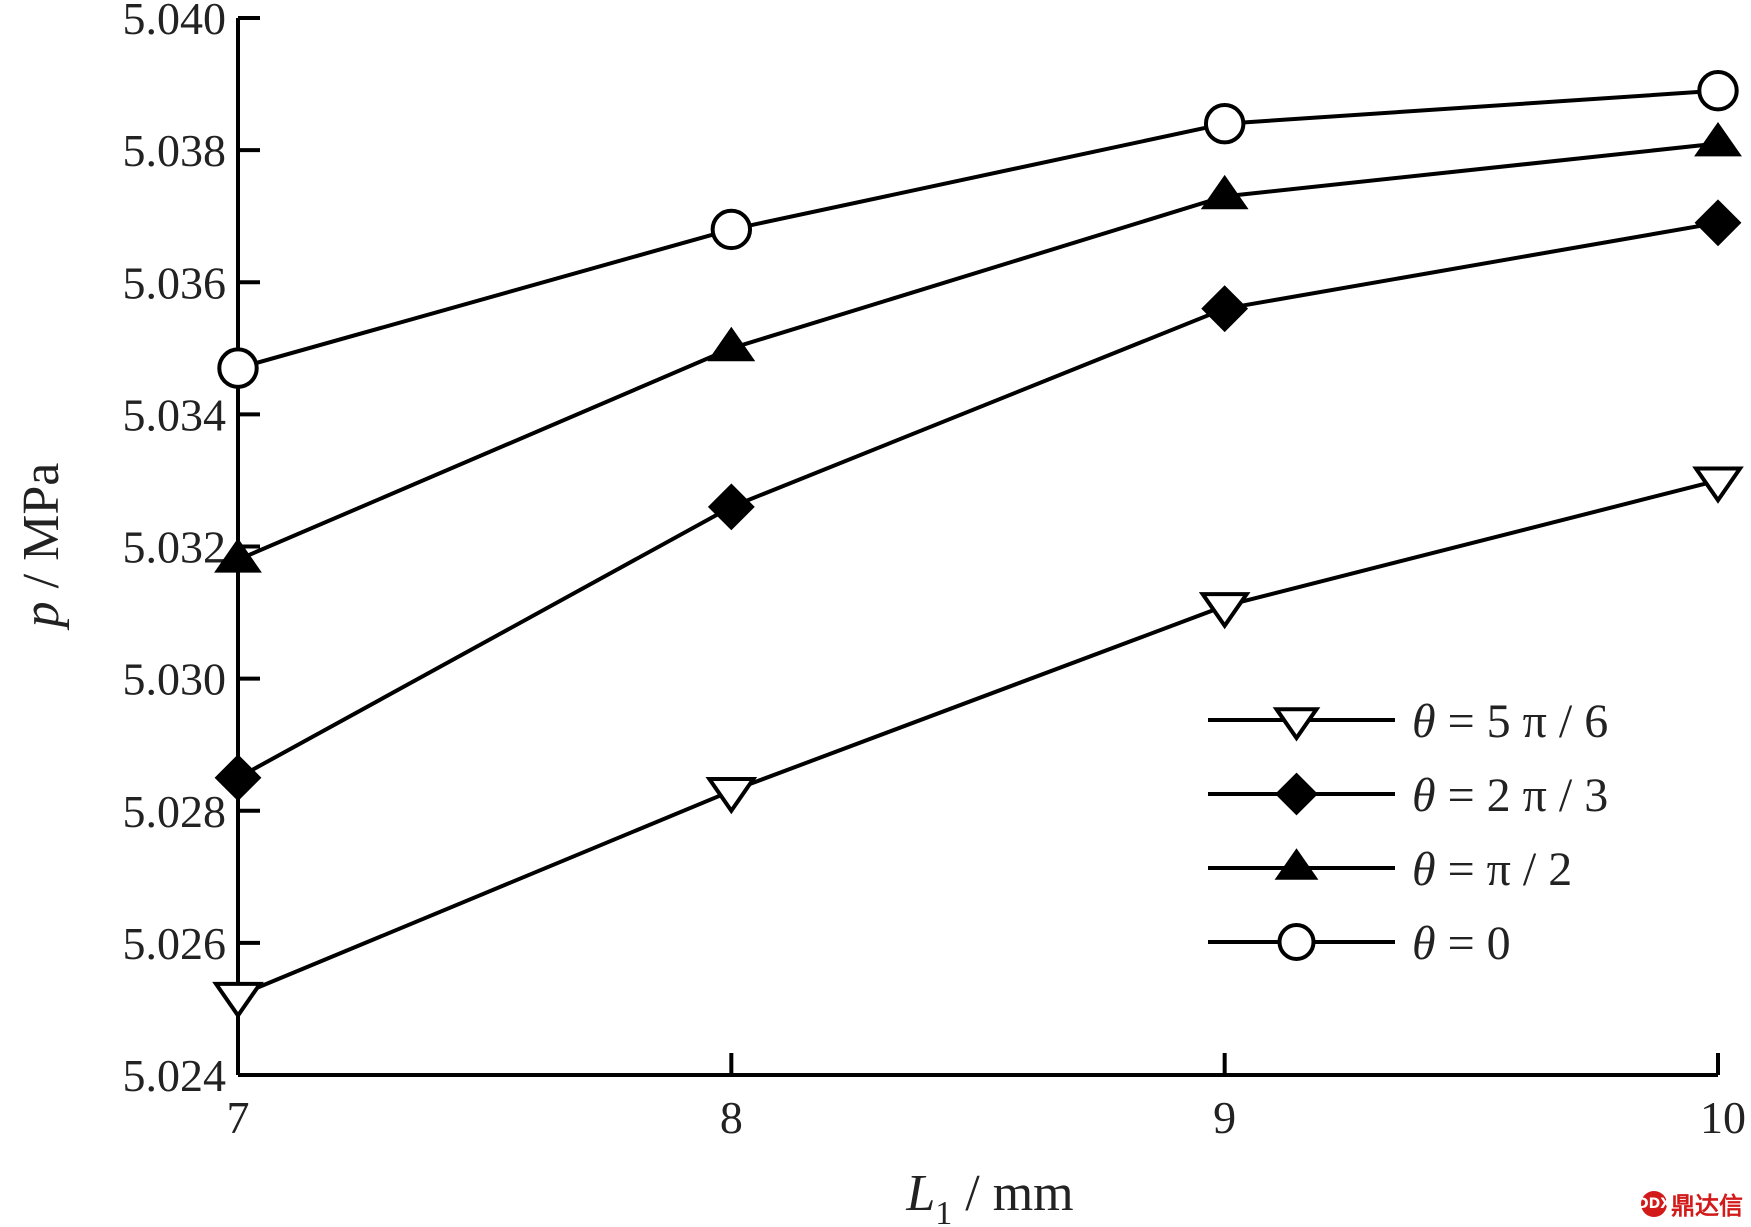  I want to click on y-axis-unit: / MPa, so click(41, 532).